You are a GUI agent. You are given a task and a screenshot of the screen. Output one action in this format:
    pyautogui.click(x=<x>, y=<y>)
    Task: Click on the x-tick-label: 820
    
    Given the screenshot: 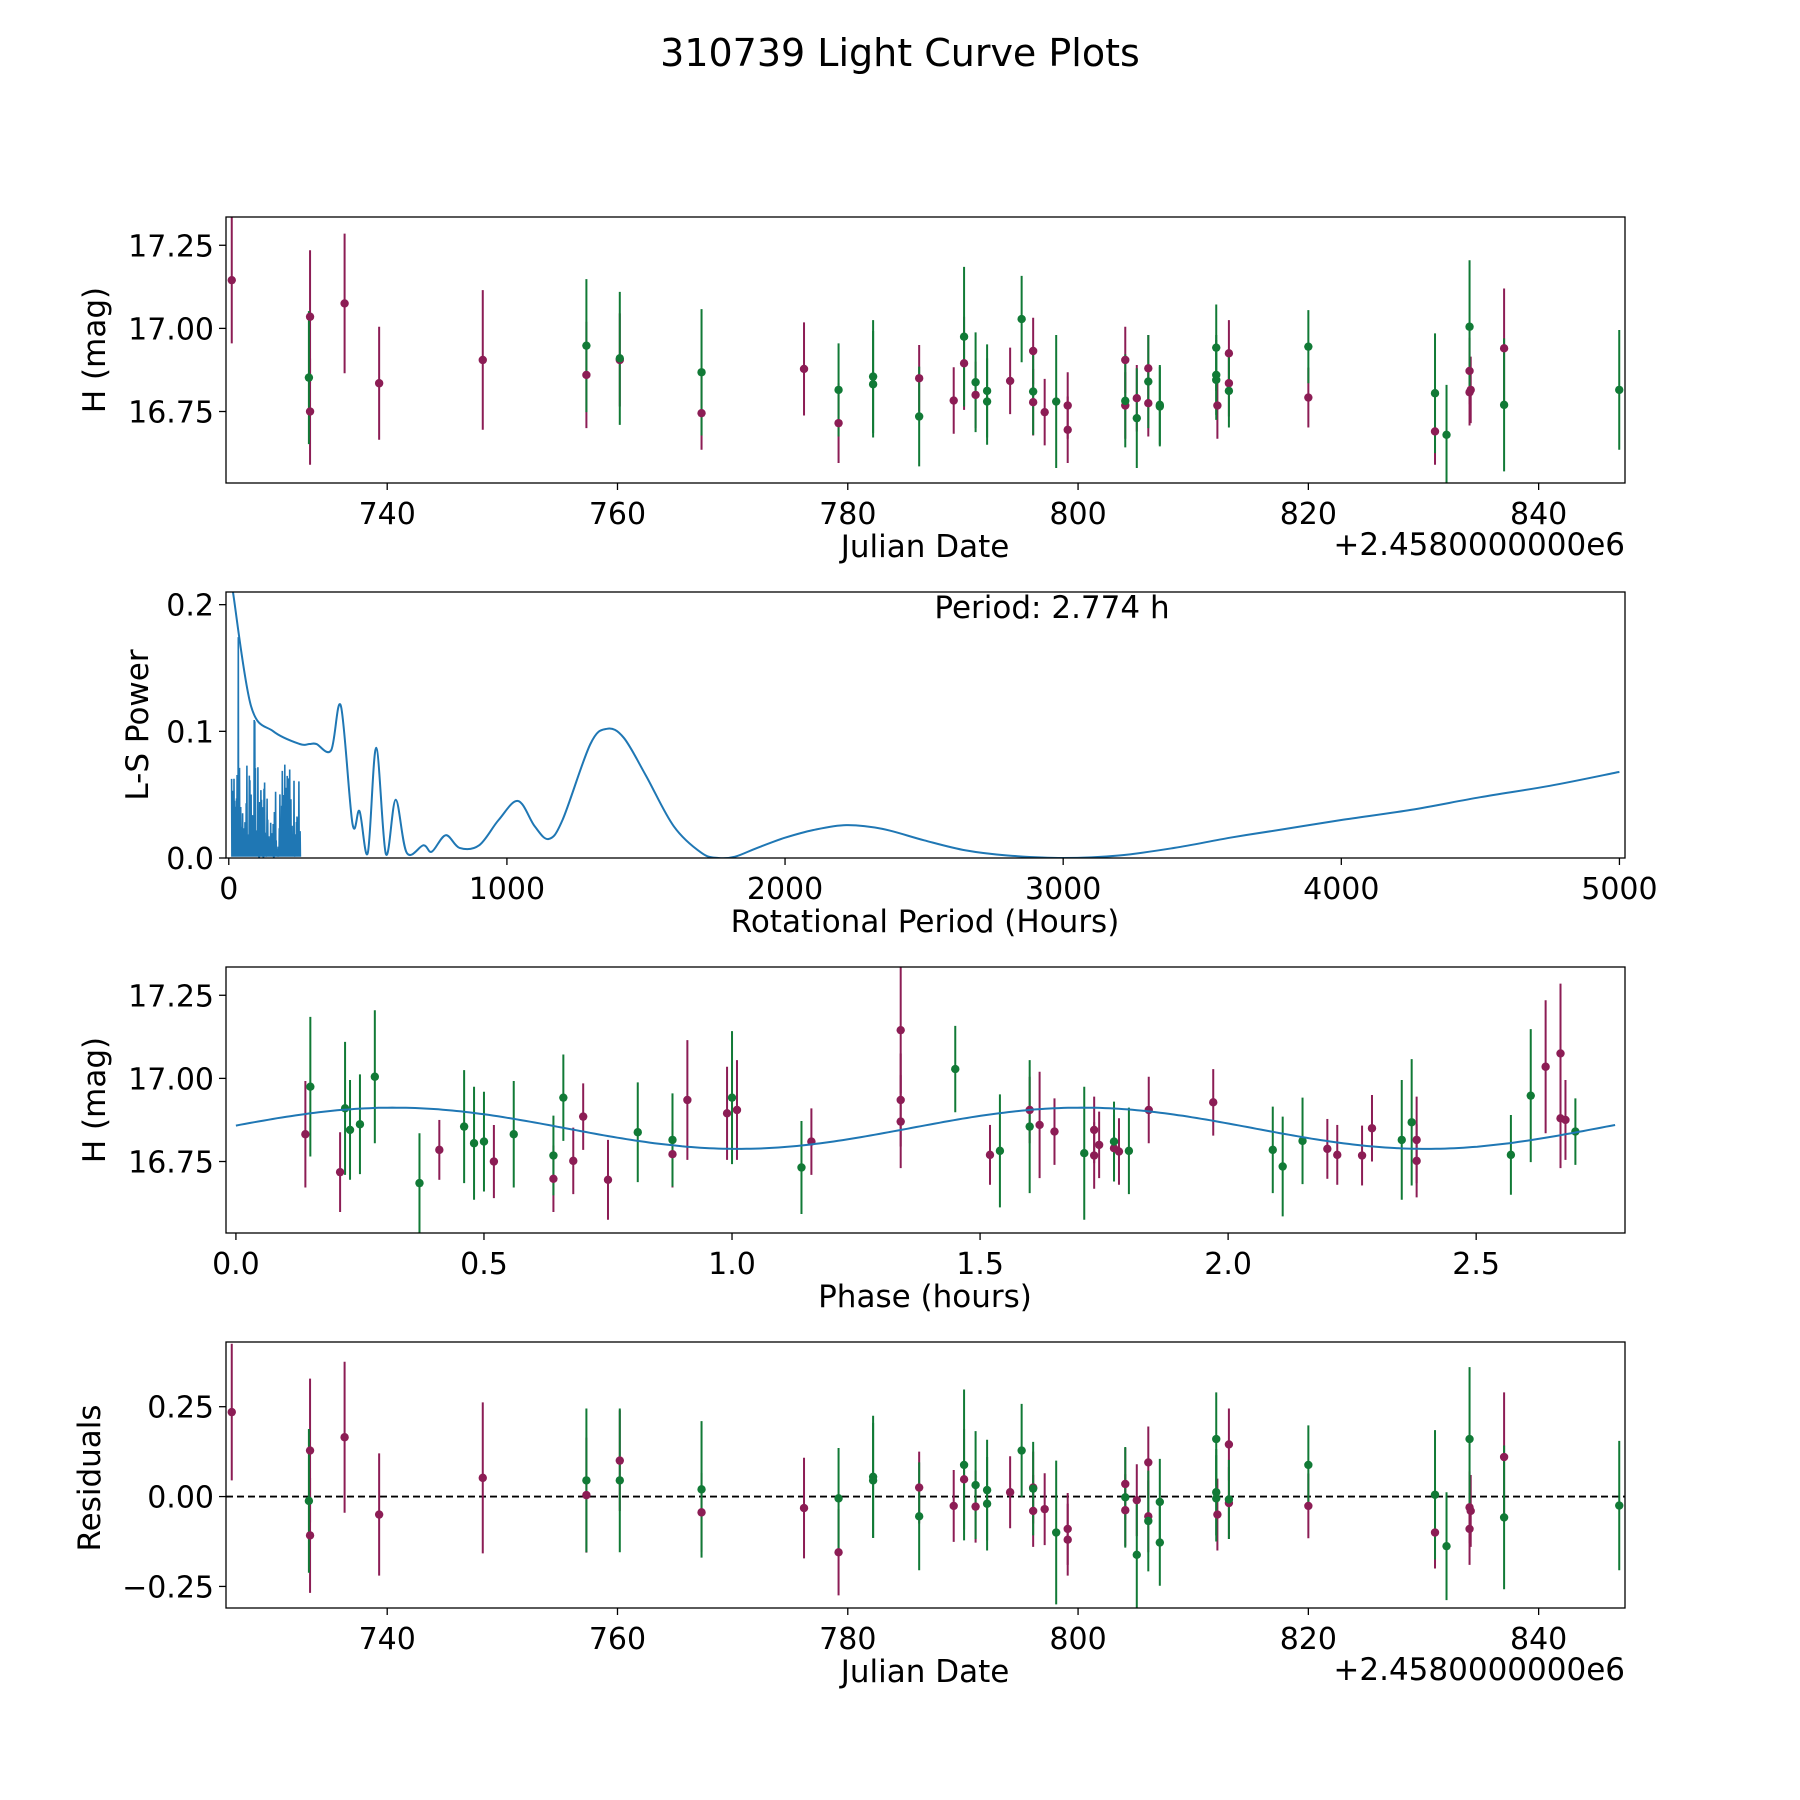 What is the action you would take?
    pyautogui.click(x=1308, y=1639)
    